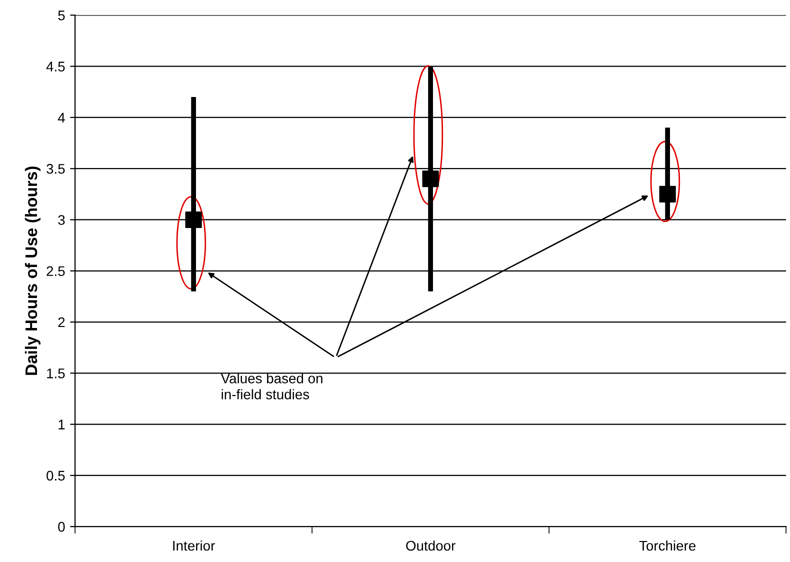 This screenshot has height=562, width=790. What do you see at coordinates (56, 373) in the screenshot?
I see `y-tick-label: 1.5` at bounding box center [56, 373].